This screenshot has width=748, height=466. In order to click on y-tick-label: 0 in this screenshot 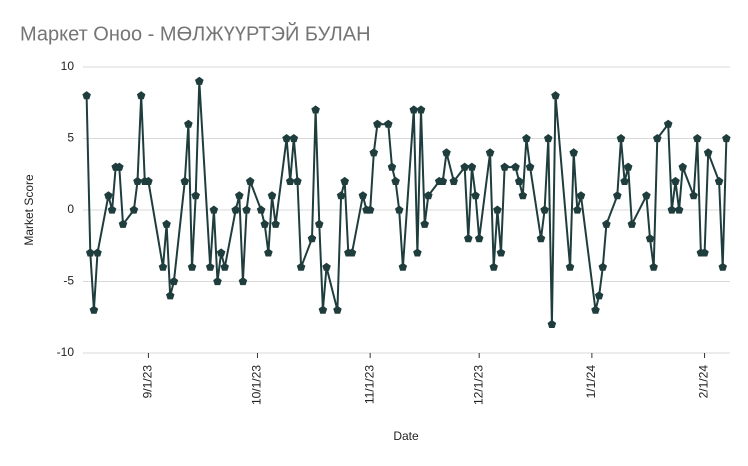, I will do `click(70, 209)`.